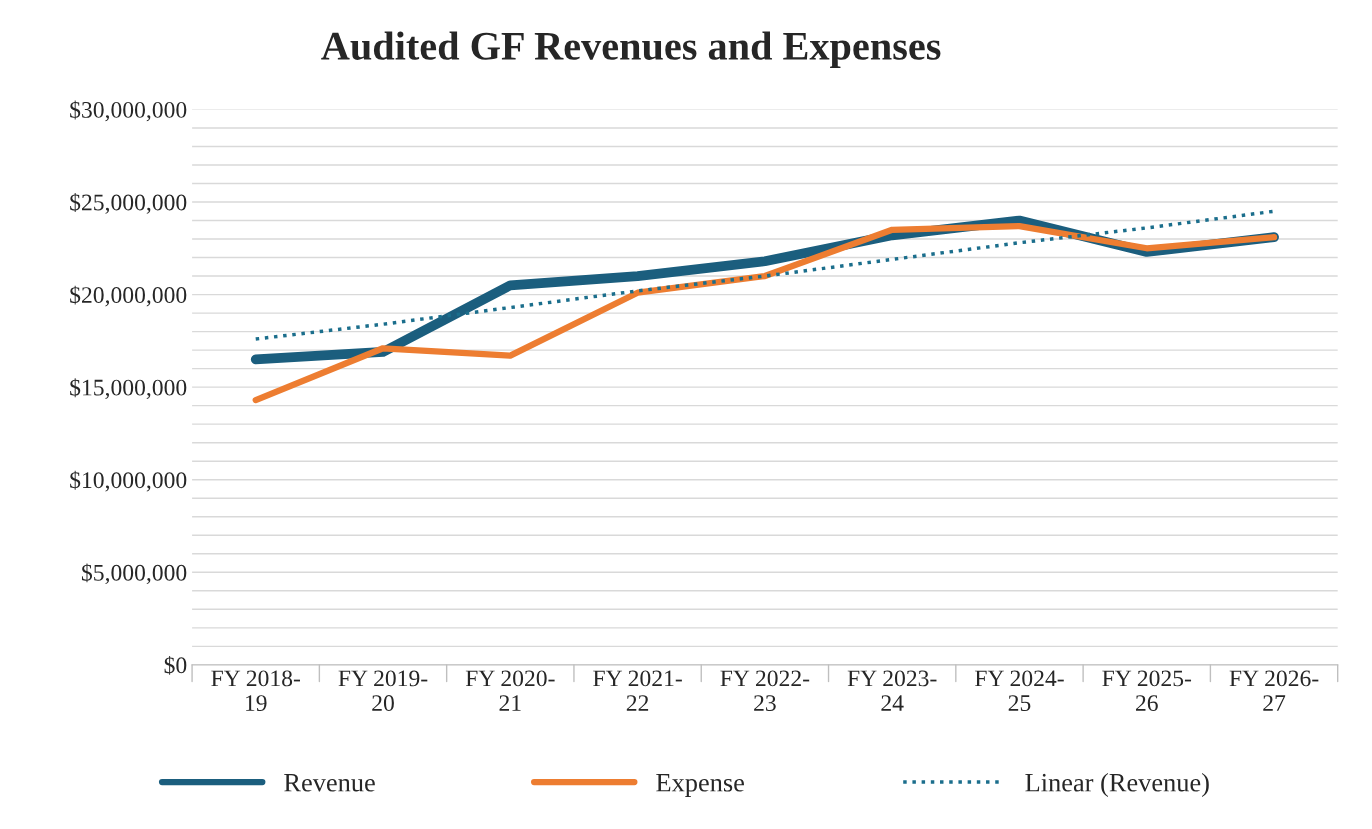  What do you see at coordinates (1019, 691) in the screenshot?
I see `x-tick-label: FY 2024- 25` at bounding box center [1019, 691].